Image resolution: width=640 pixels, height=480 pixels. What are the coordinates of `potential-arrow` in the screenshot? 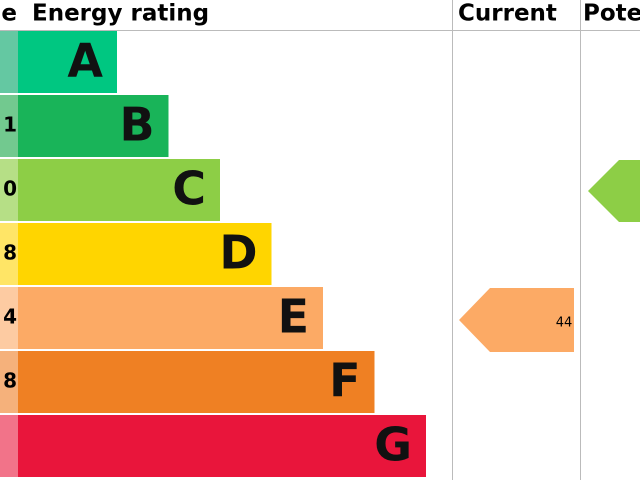 It's located at (614, 191).